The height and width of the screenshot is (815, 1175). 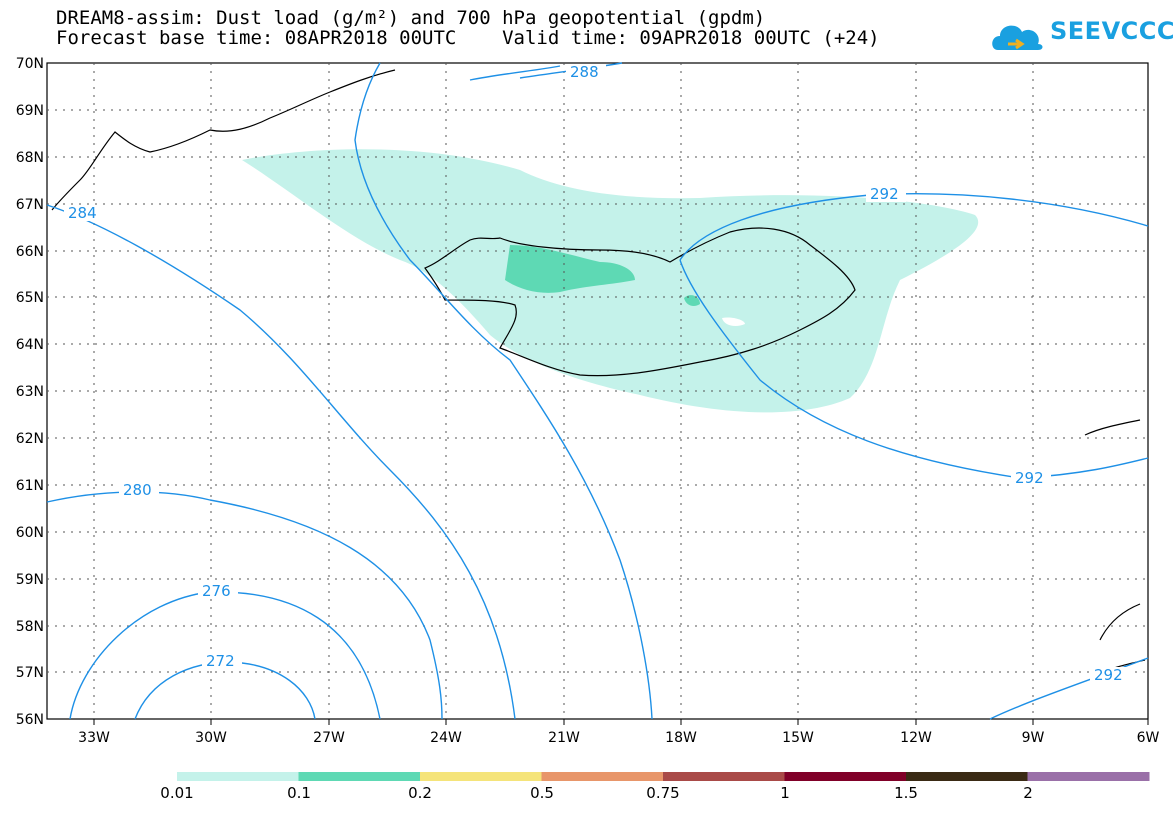 I want to click on contour-label: 276, so click(x=216, y=591).